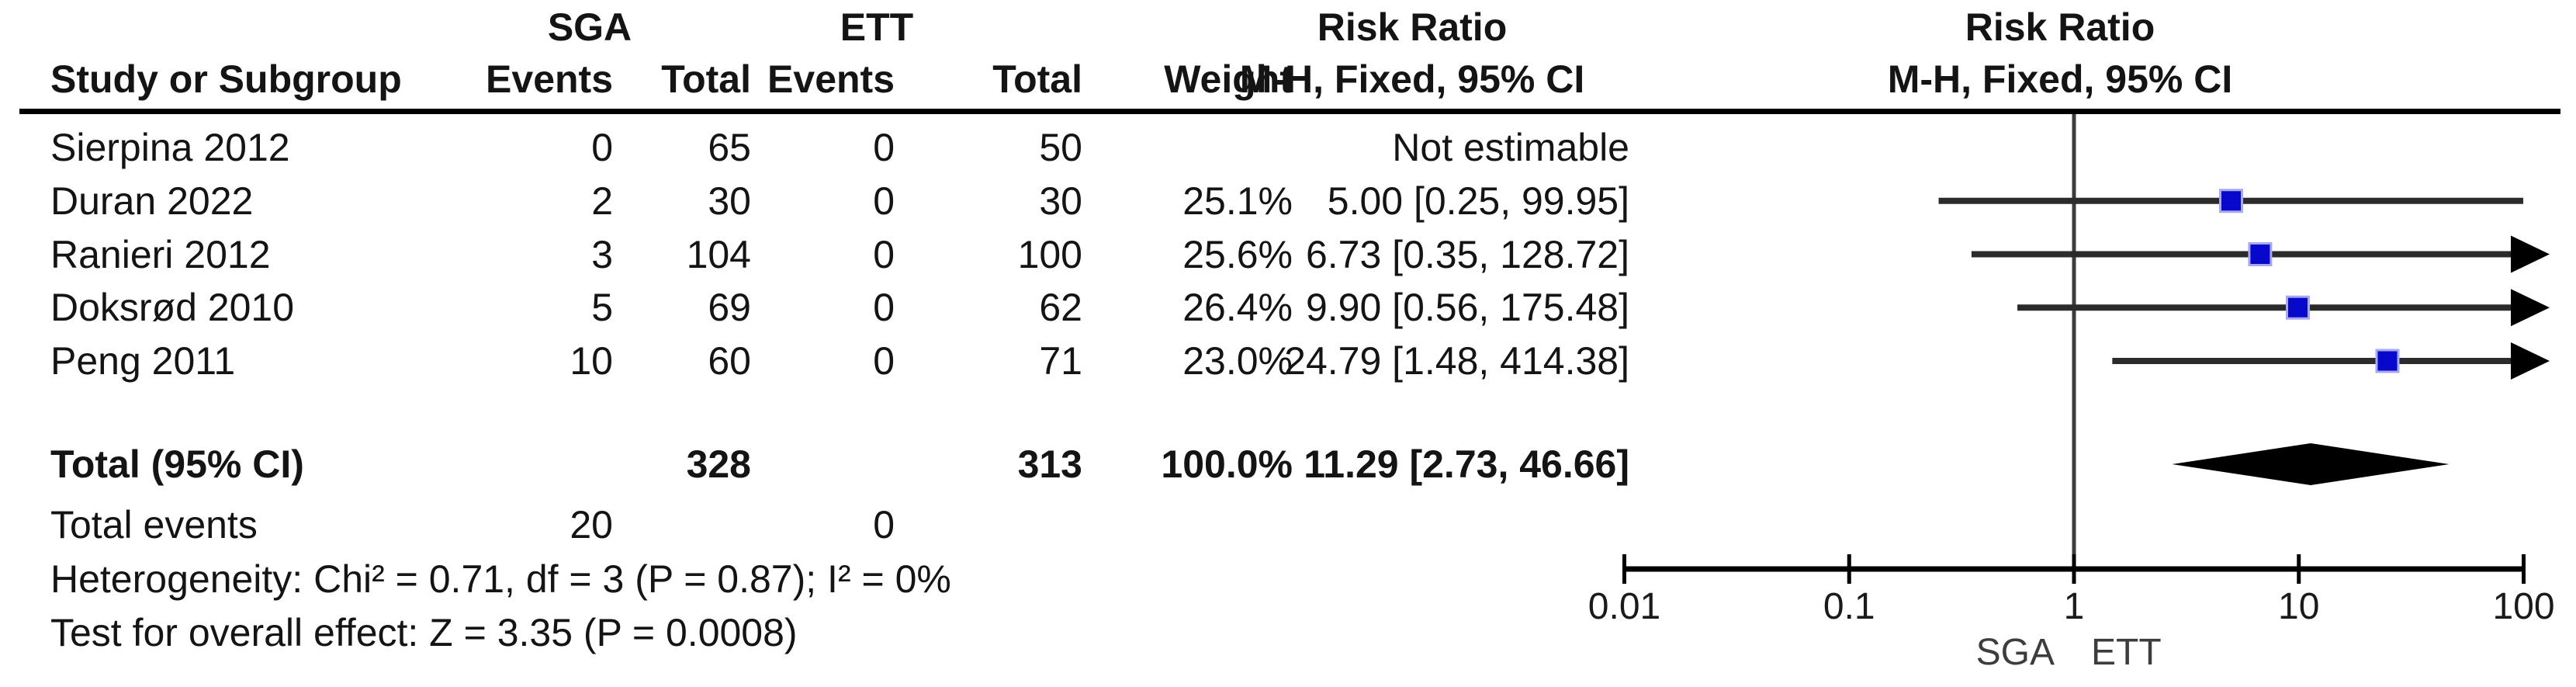 The image size is (2576, 687). What do you see at coordinates (2060, 79) in the screenshot?
I see `plot-header-mh-fixed-ci: M-H, Fixed, 95% CI` at bounding box center [2060, 79].